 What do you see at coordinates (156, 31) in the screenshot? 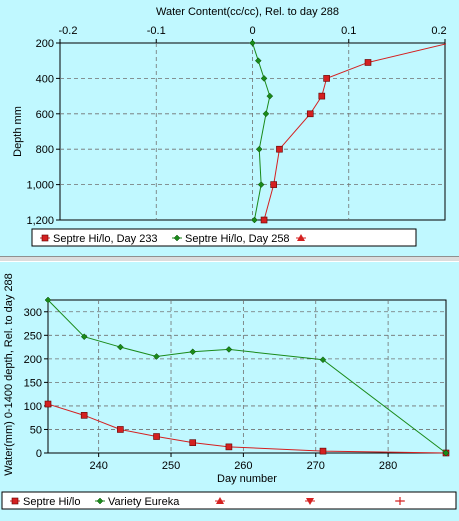
I see `x-tick-label: -0.1` at bounding box center [156, 31].